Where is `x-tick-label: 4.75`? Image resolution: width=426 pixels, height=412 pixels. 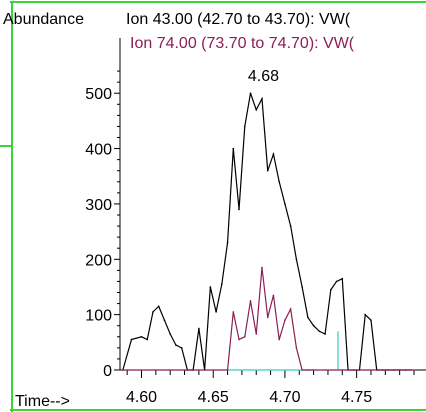 x-tick-label: 4.75 is located at coordinates (356, 397).